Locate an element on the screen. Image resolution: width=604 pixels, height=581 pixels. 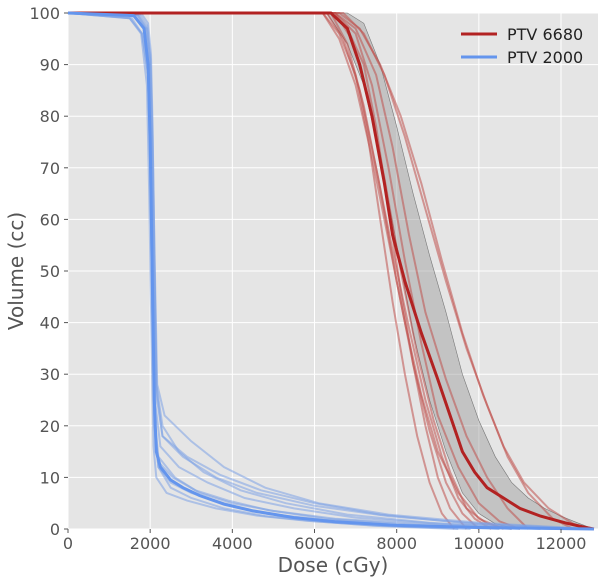
x-tick-label: 6000 is located at coordinates (314, 543).